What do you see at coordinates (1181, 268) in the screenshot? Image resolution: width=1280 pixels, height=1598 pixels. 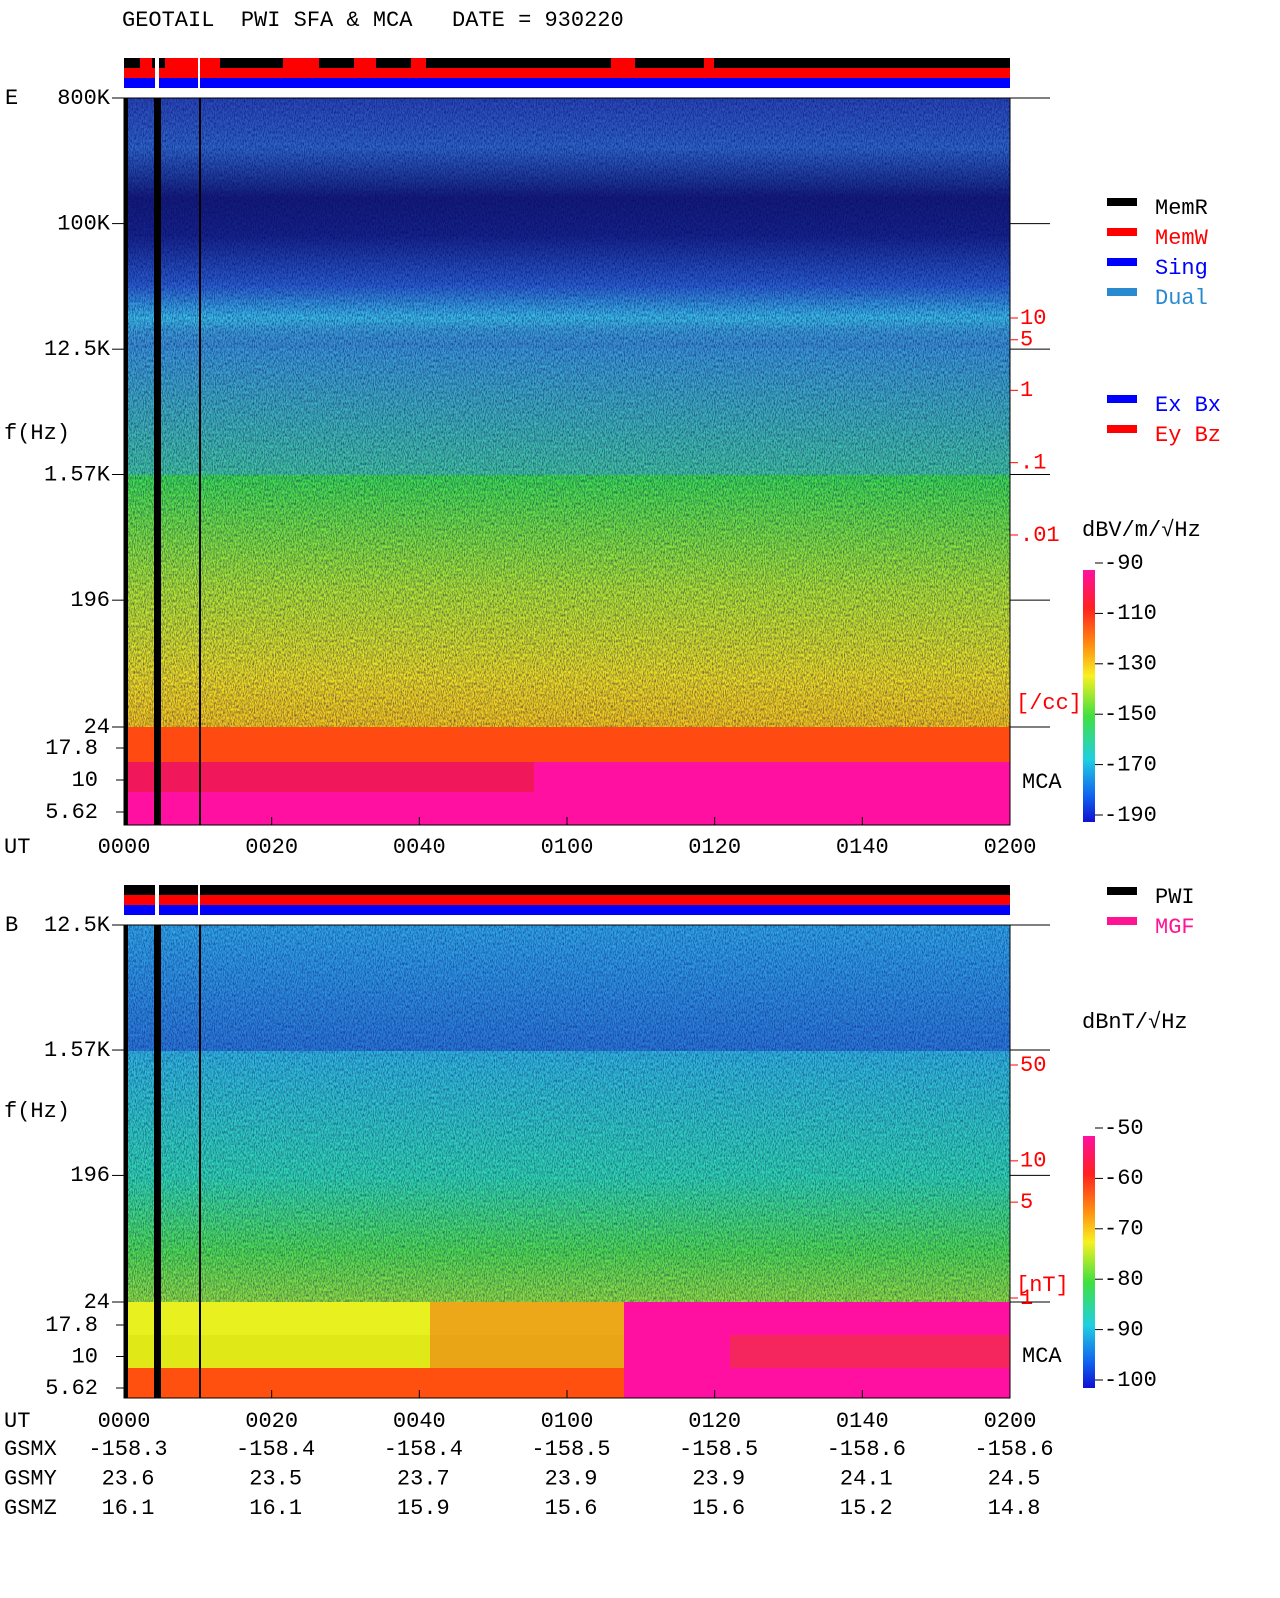 I see `legend-label: Sing` at bounding box center [1181, 268].